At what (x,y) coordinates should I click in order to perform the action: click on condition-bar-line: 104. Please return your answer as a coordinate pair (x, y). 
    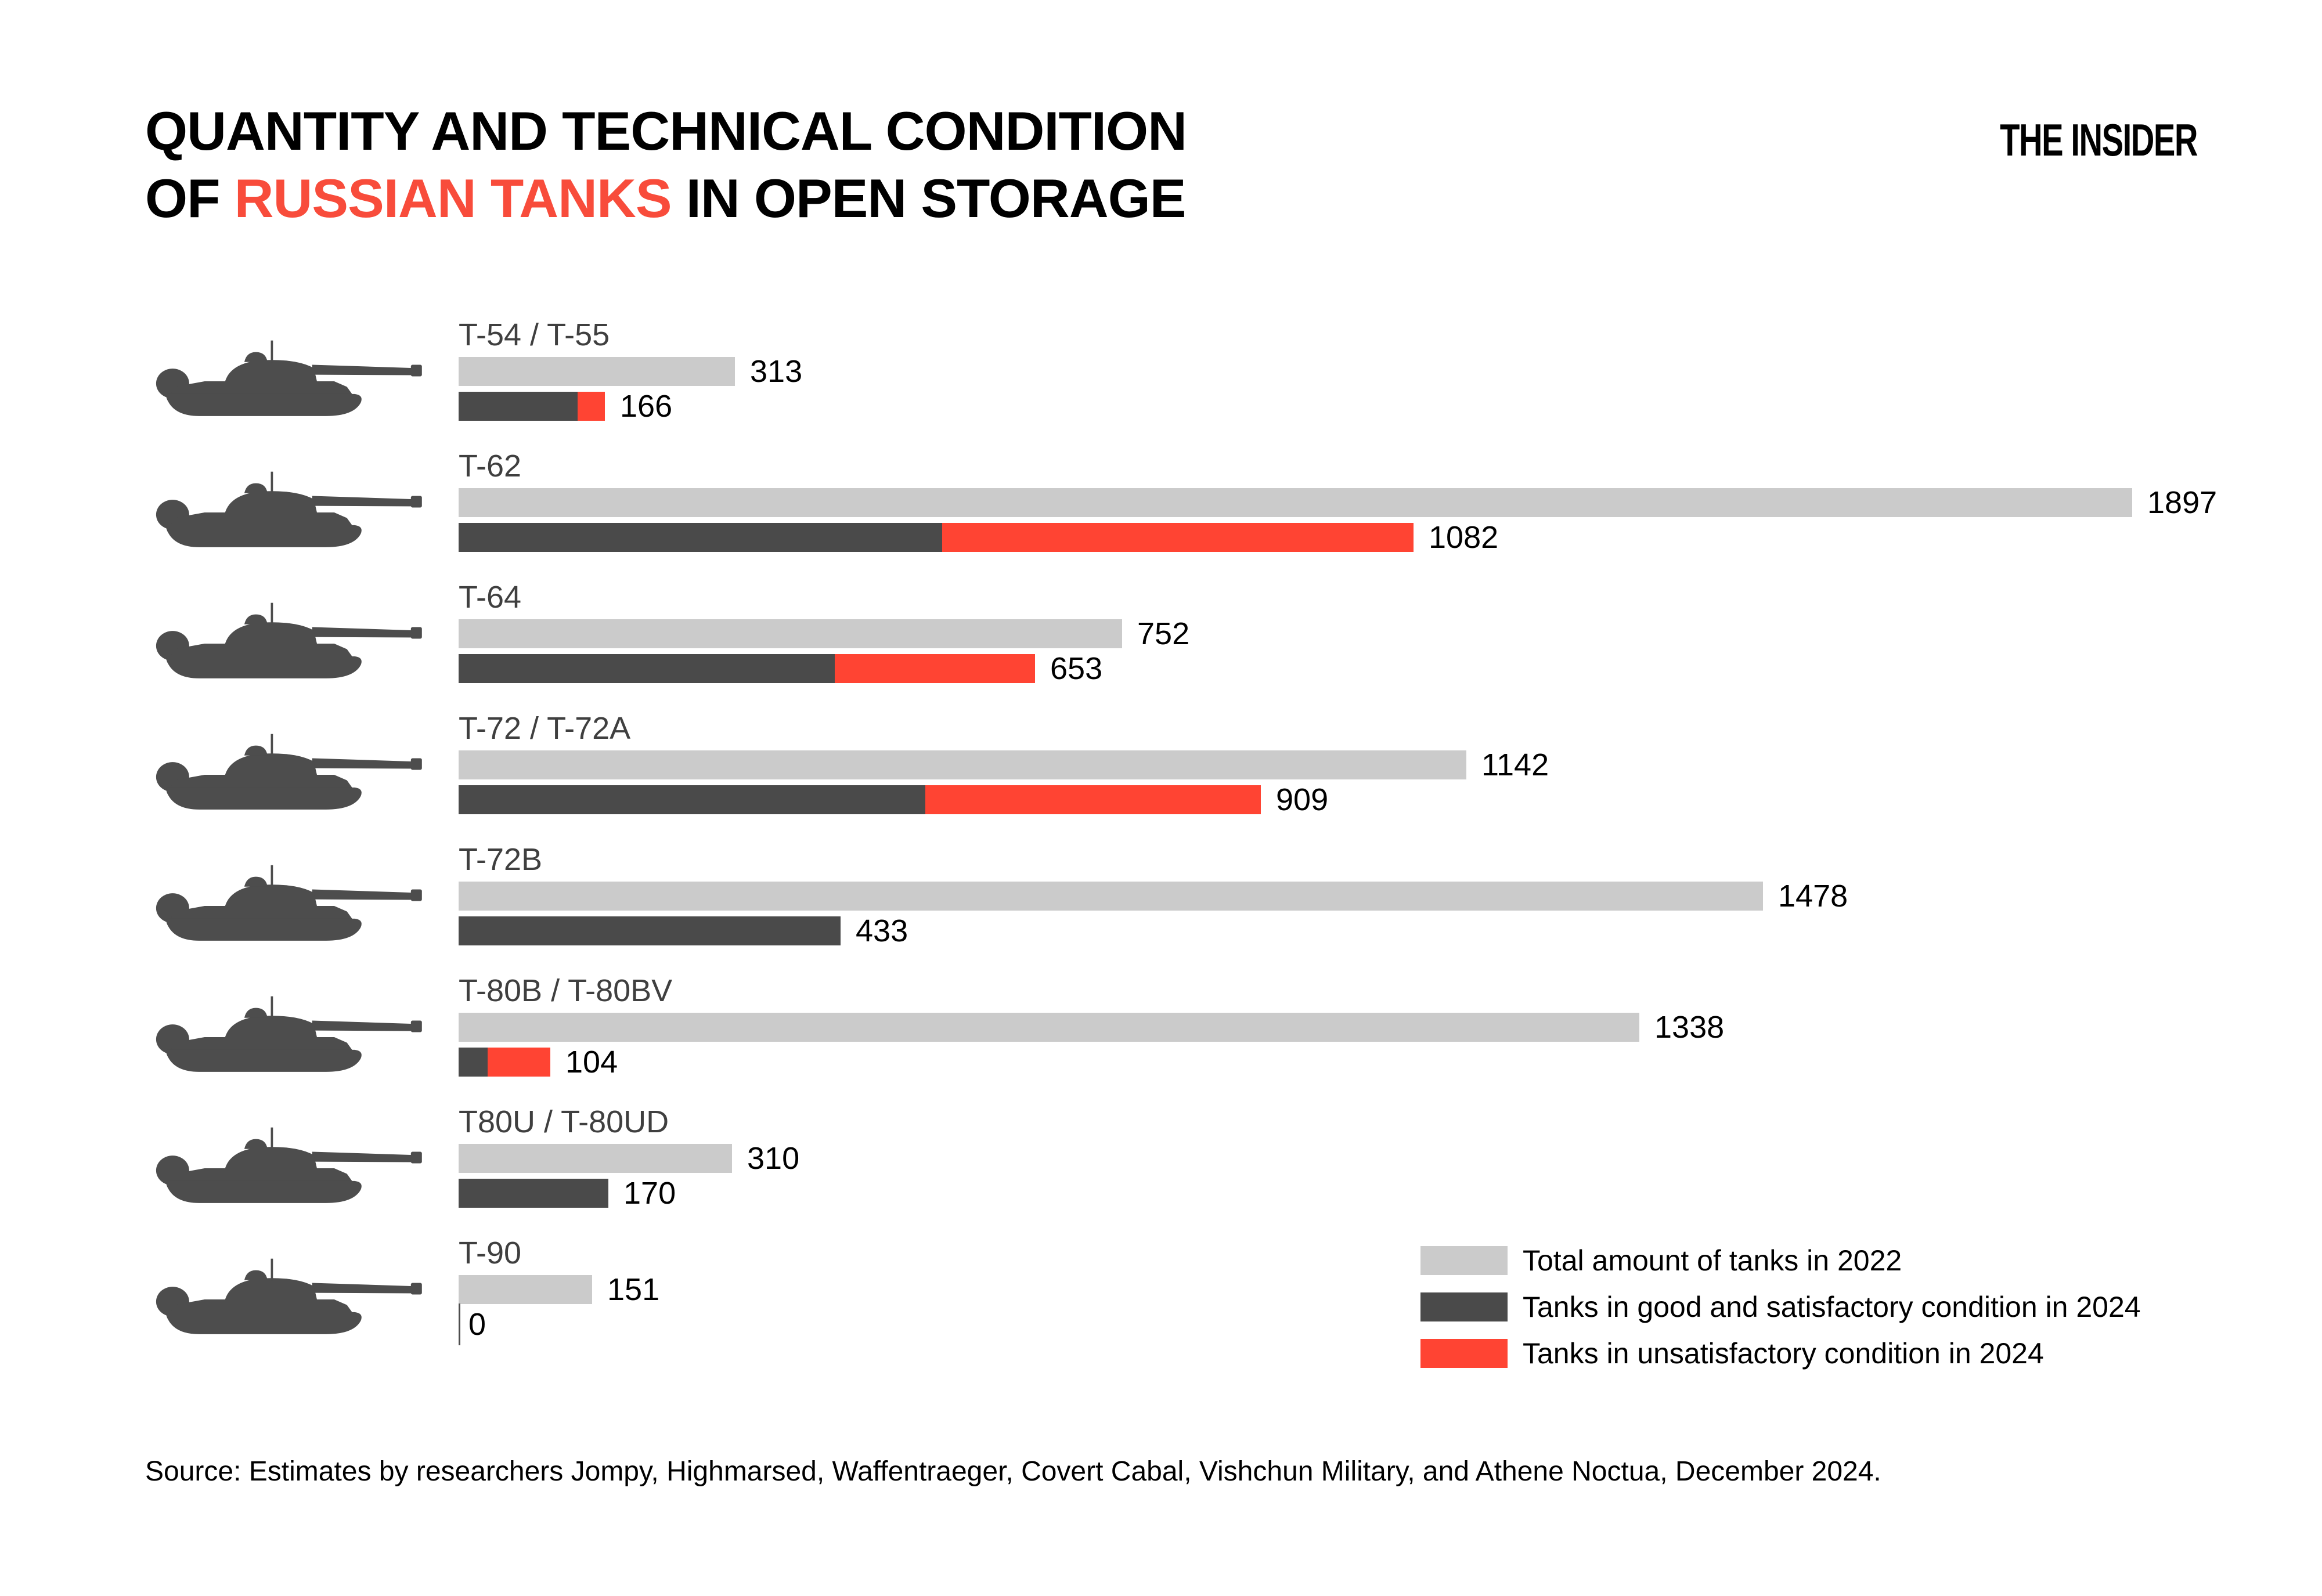
    Looking at the image, I should click on (539, 1062).